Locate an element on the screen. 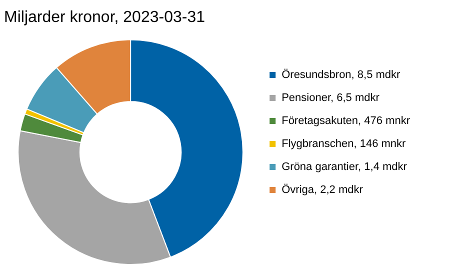  legend-label: Företagsakuten, 476 mnkr is located at coordinates (346, 121).